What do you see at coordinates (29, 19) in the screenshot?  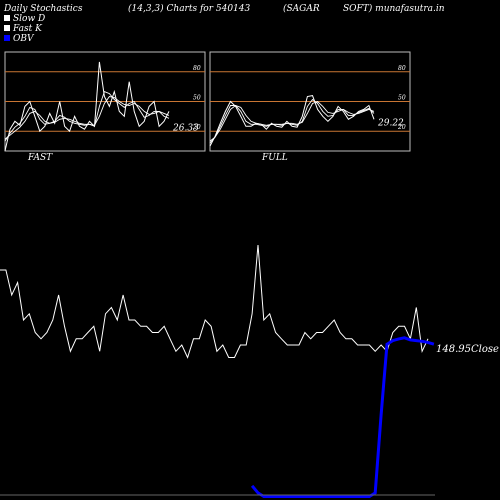 I see `legend-label-slow-d: Slow D` at bounding box center [29, 19].